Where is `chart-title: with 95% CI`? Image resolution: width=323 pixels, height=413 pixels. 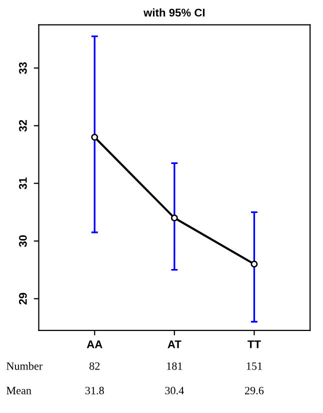
chart-title: with 95% CI is located at coordinates (174, 12).